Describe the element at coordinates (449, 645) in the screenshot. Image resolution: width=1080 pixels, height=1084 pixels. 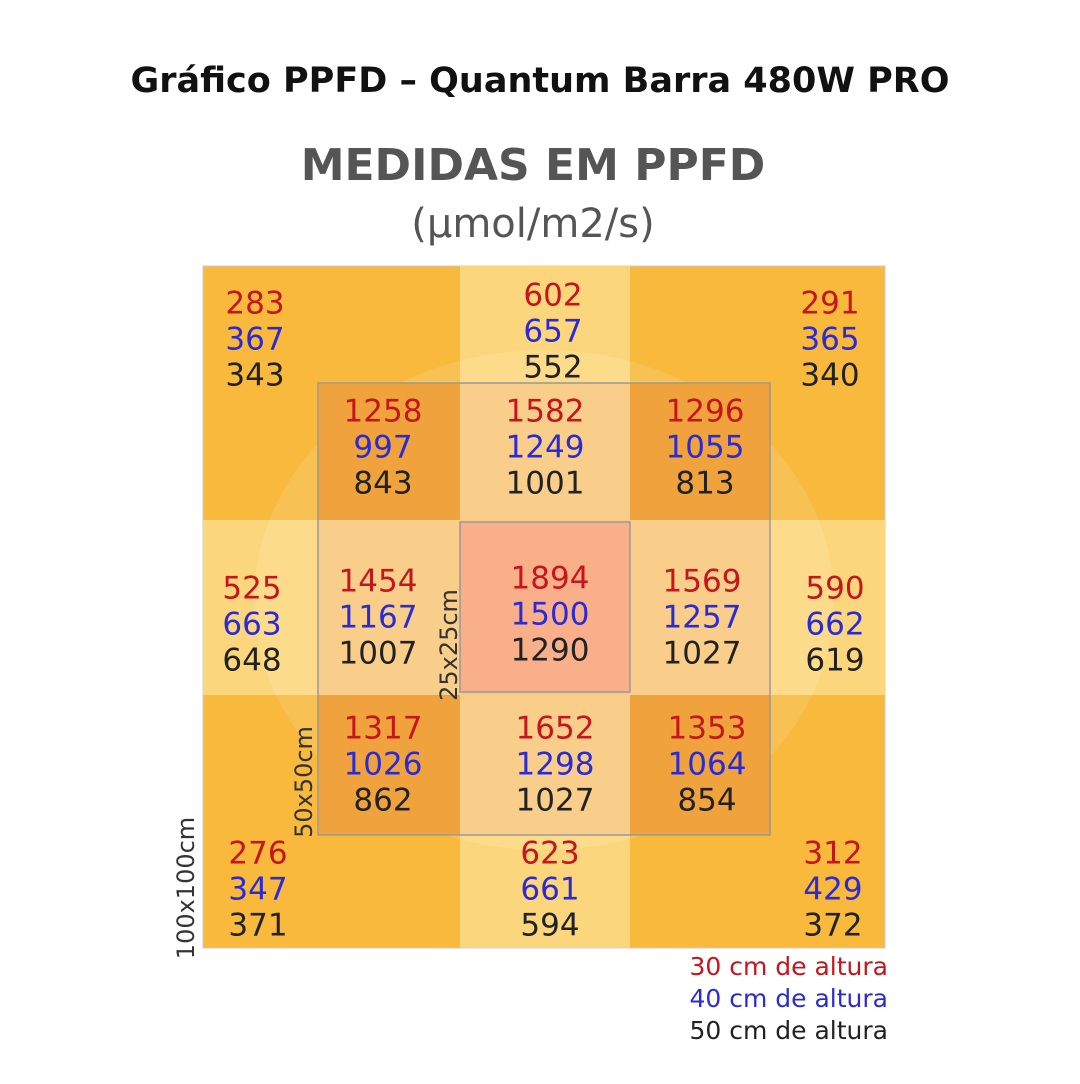
I see `size-label: 25x25cm` at that location.